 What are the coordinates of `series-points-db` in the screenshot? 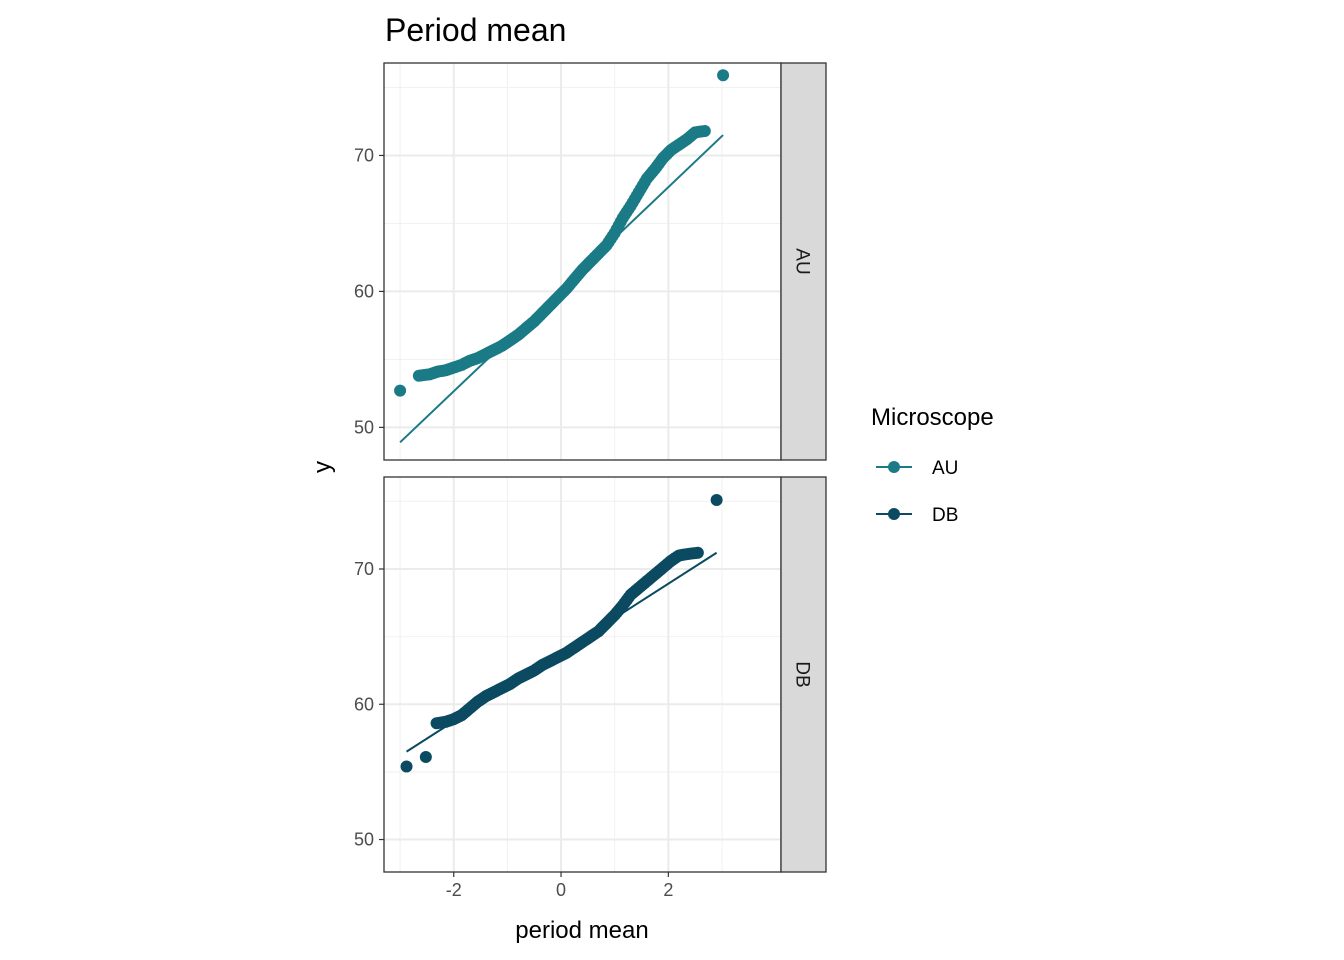 It's located at (561, 633).